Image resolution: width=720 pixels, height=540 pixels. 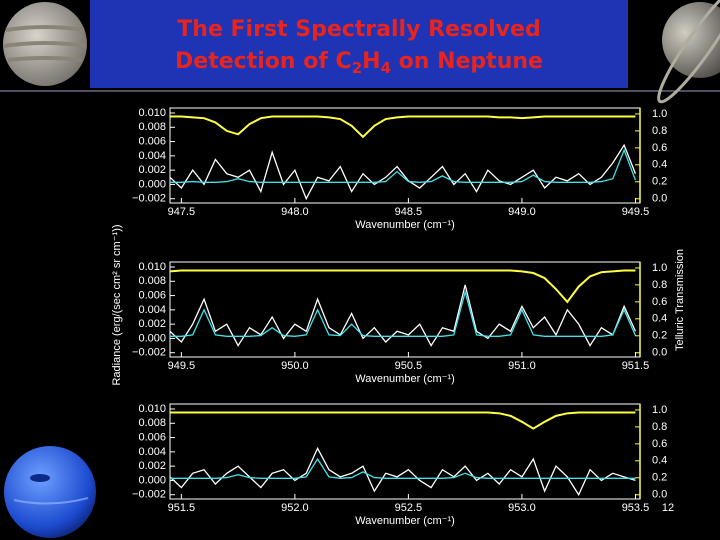 What do you see at coordinates (522, 366) in the screenshot?
I see `x-tick-label: 951.0` at bounding box center [522, 366].